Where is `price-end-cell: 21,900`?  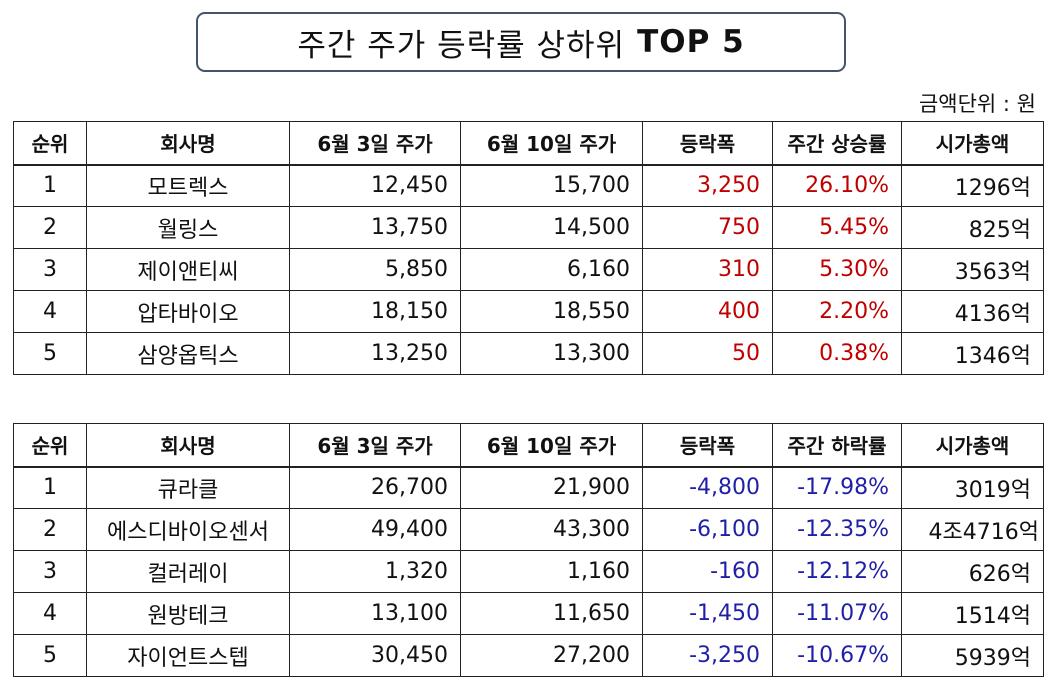
price-end-cell: 21,900 is located at coordinates (551, 487).